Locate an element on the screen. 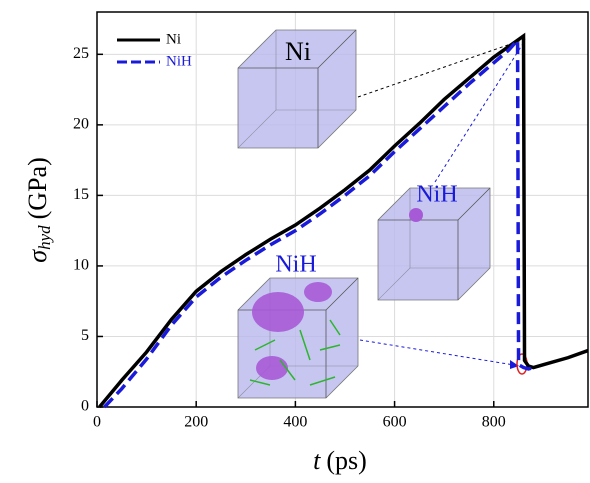  x-tick-label: 400 is located at coordinates (295, 422).